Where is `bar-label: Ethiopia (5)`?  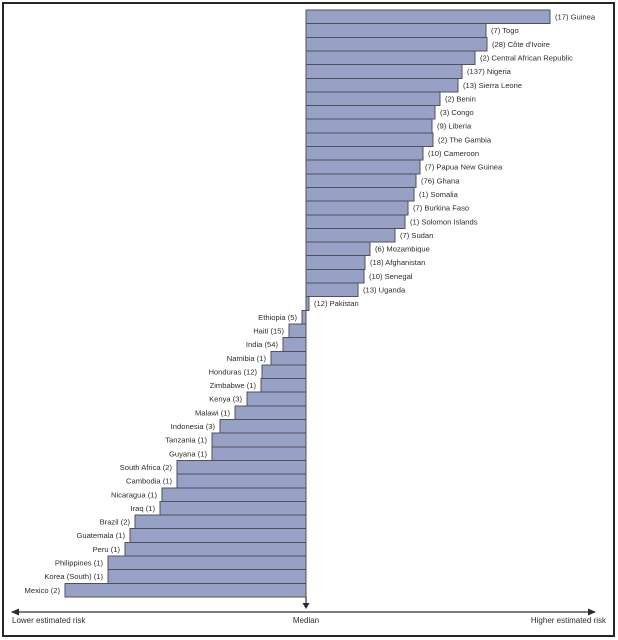 bar-label: Ethiopia (5) is located at coordinates (277, 317).